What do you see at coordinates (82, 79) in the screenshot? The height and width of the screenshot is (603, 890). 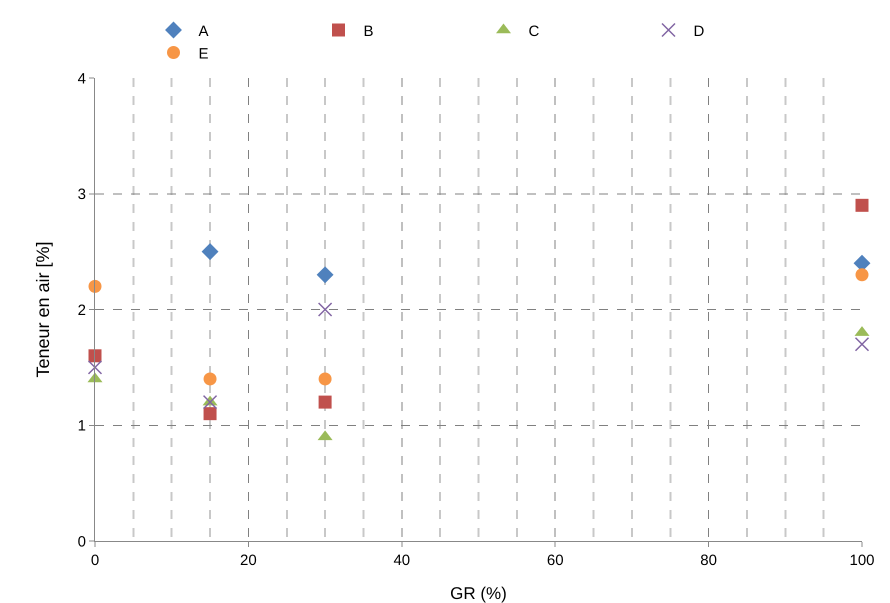 I see `y-tick-label: 4` at bounding box center [82, 79].